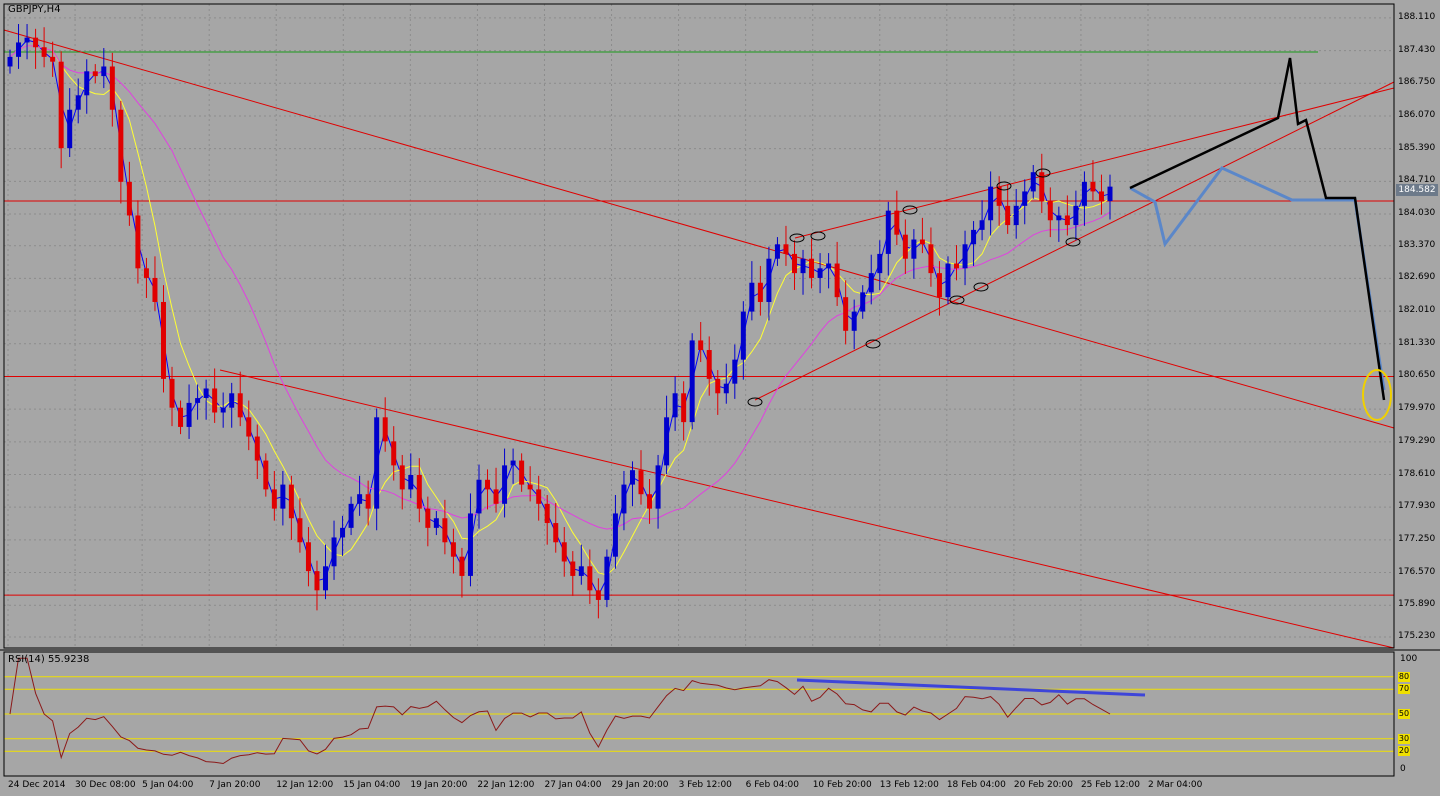 This screenshot has width=1440, height=796. Describe the element at coordinates (1417, 342) in the screenshot. I see `price-tick-label: 181.330` at that location.